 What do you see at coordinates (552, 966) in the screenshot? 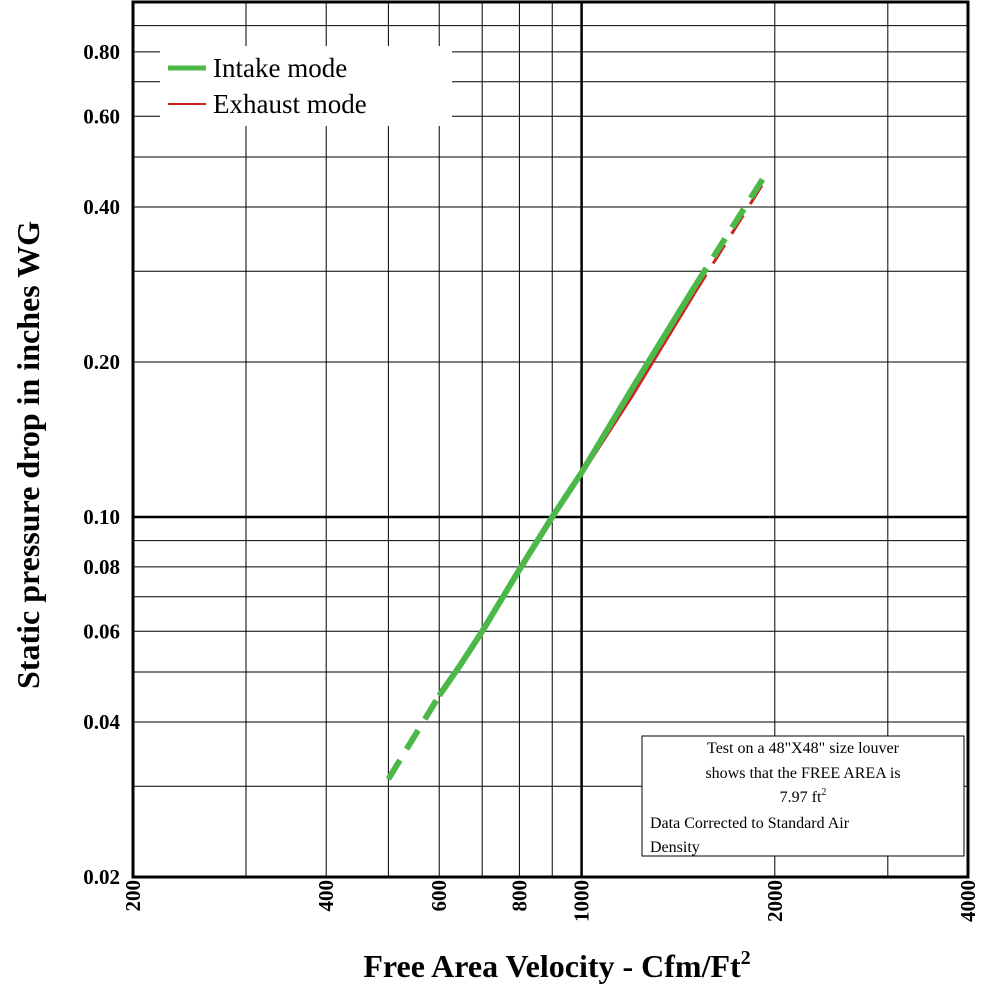
I see `x-axis-title-text: Free Area Velocity - Cfm/Ft` at bounding box center [552, 966].